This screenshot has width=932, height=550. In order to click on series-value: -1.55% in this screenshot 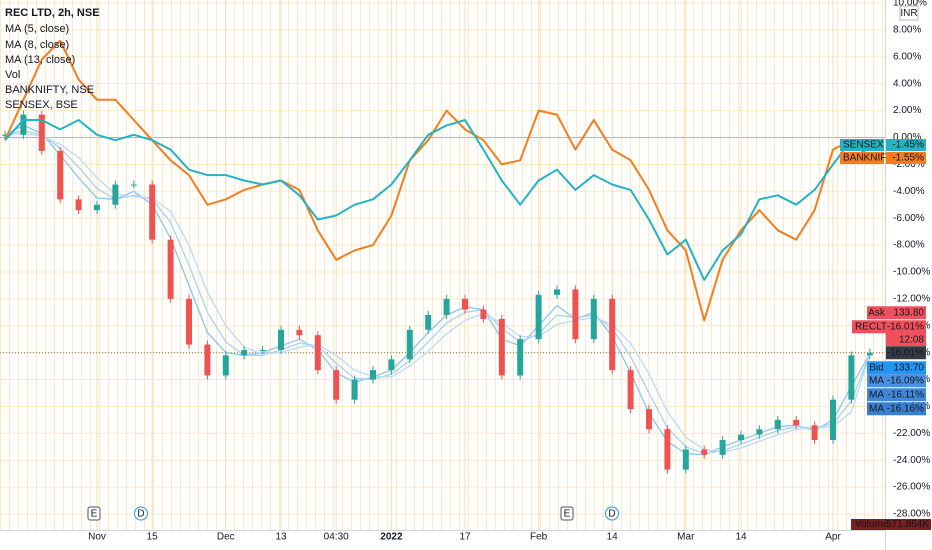, I will do `click(908, 158)`.